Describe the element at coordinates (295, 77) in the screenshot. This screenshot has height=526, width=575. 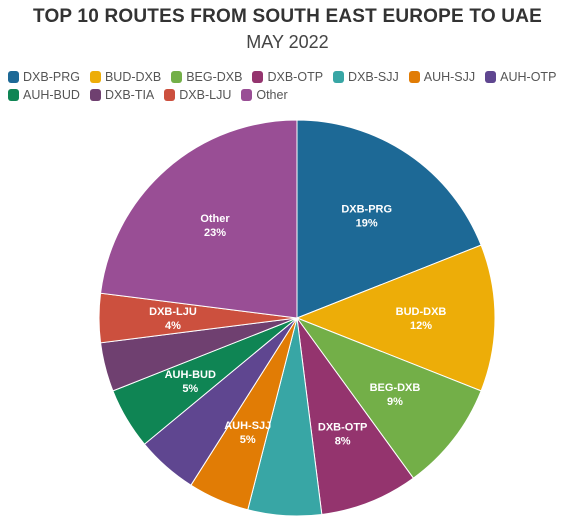
I see `legend-label: DXB-OTP` at that location.